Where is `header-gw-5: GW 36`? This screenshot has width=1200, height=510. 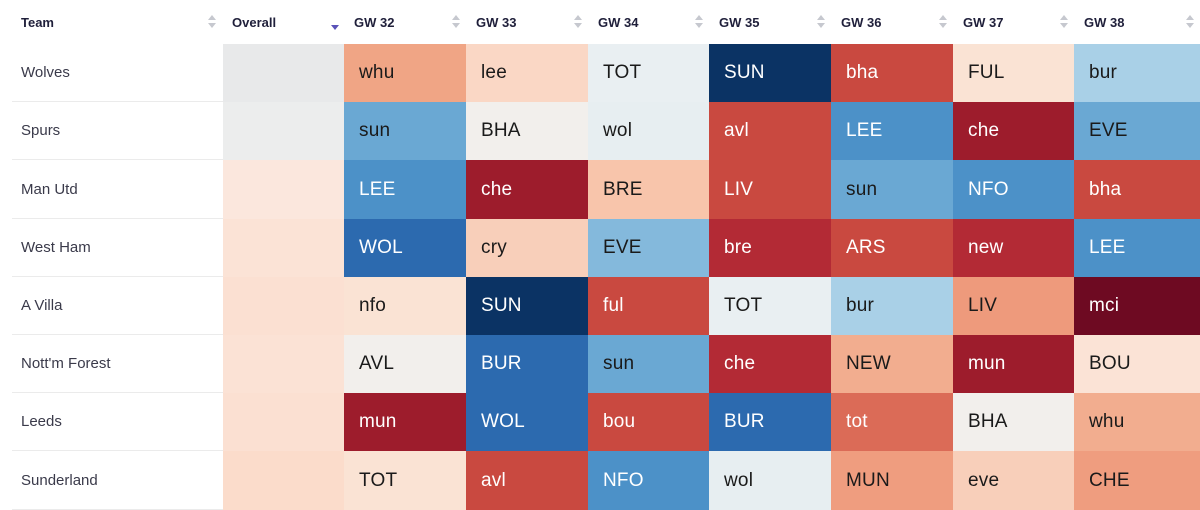
header-gw-5: GW 36 is located at coordinates (887, 22).